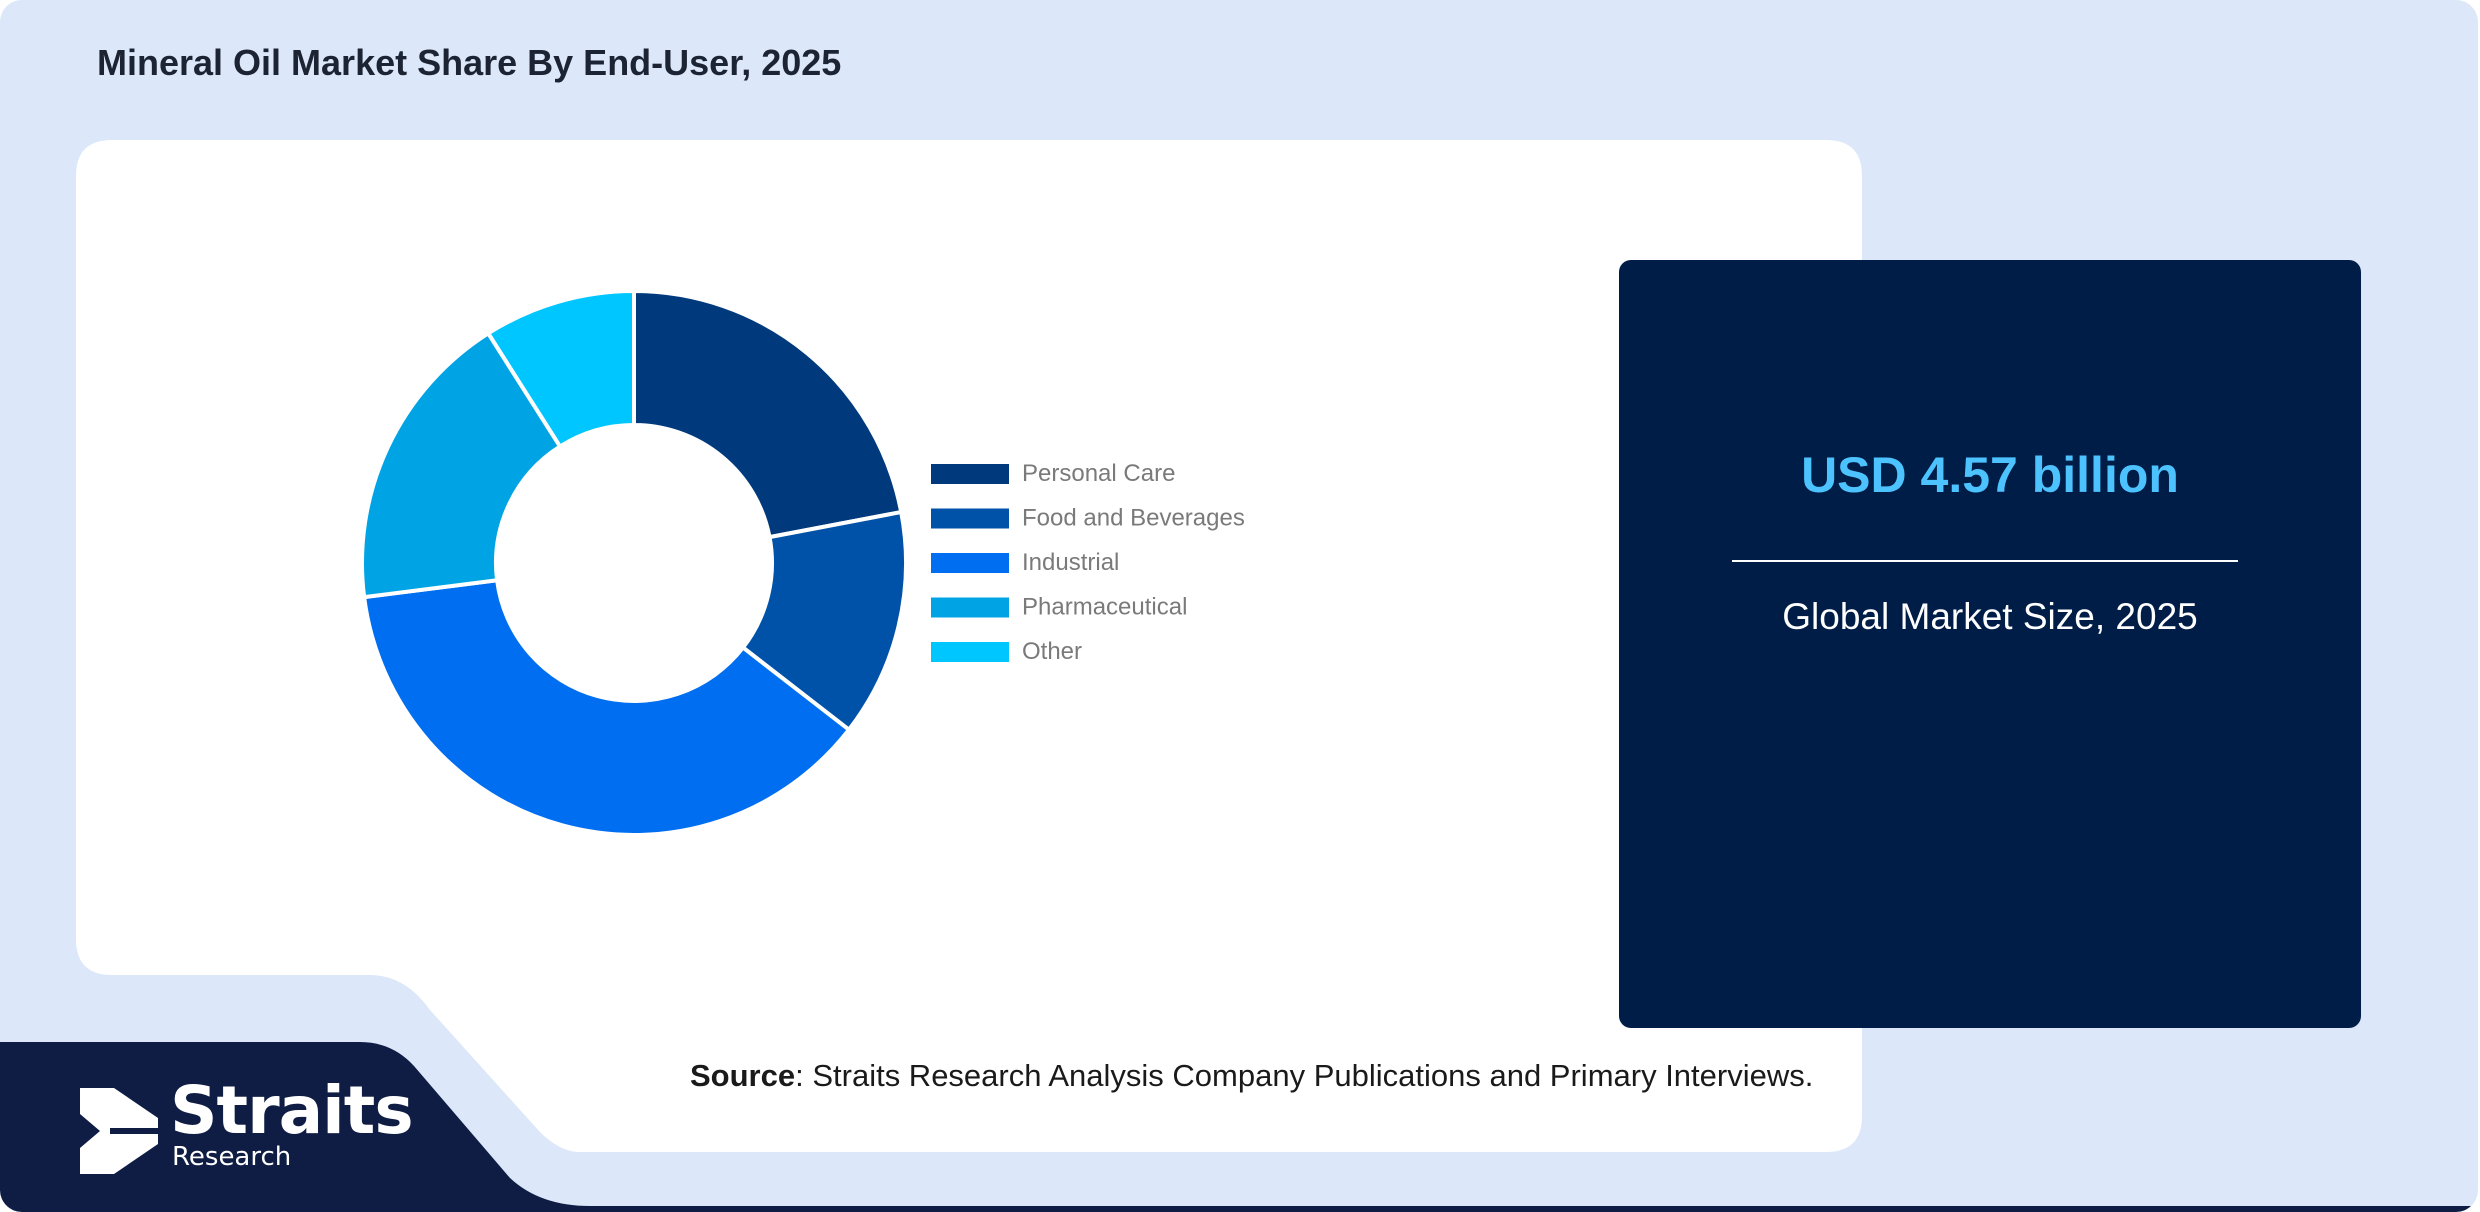 Image resolution: width=2480 pixels, height=1212 pixels. I want to click on donut-slice-industrial, so click(606, 707).